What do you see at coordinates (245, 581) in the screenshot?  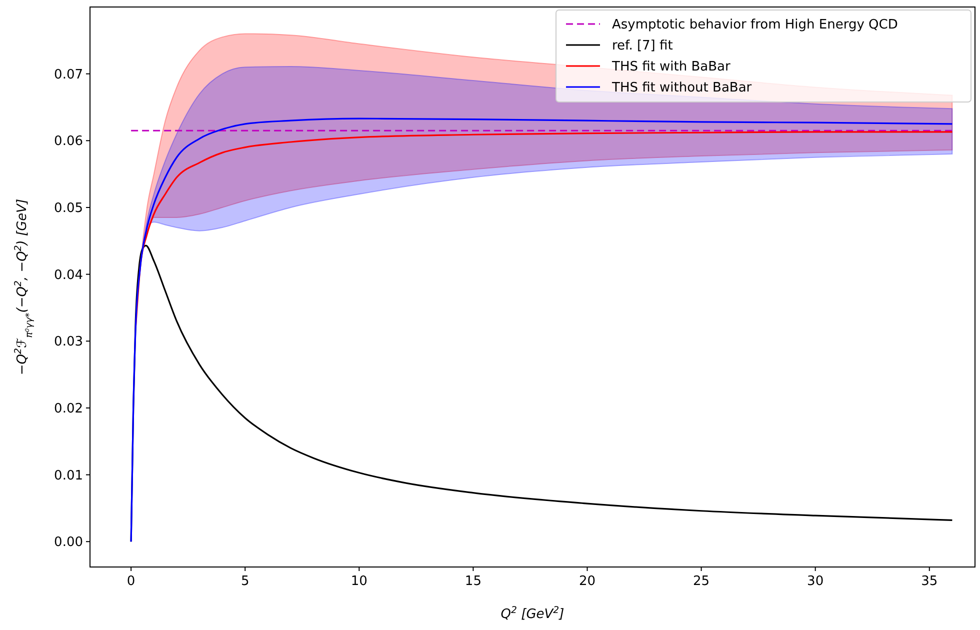 I see `x-tick-label: 5` at bounding box center [245, 581].